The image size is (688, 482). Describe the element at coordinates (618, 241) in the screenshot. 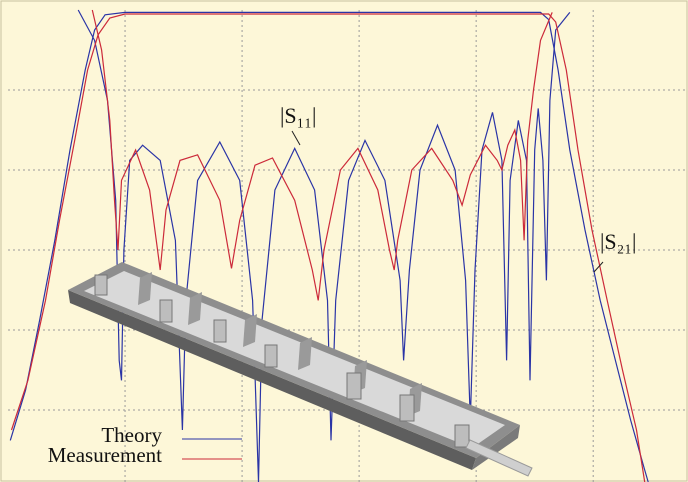

I see `annotation: |S₂₁|` at that location.